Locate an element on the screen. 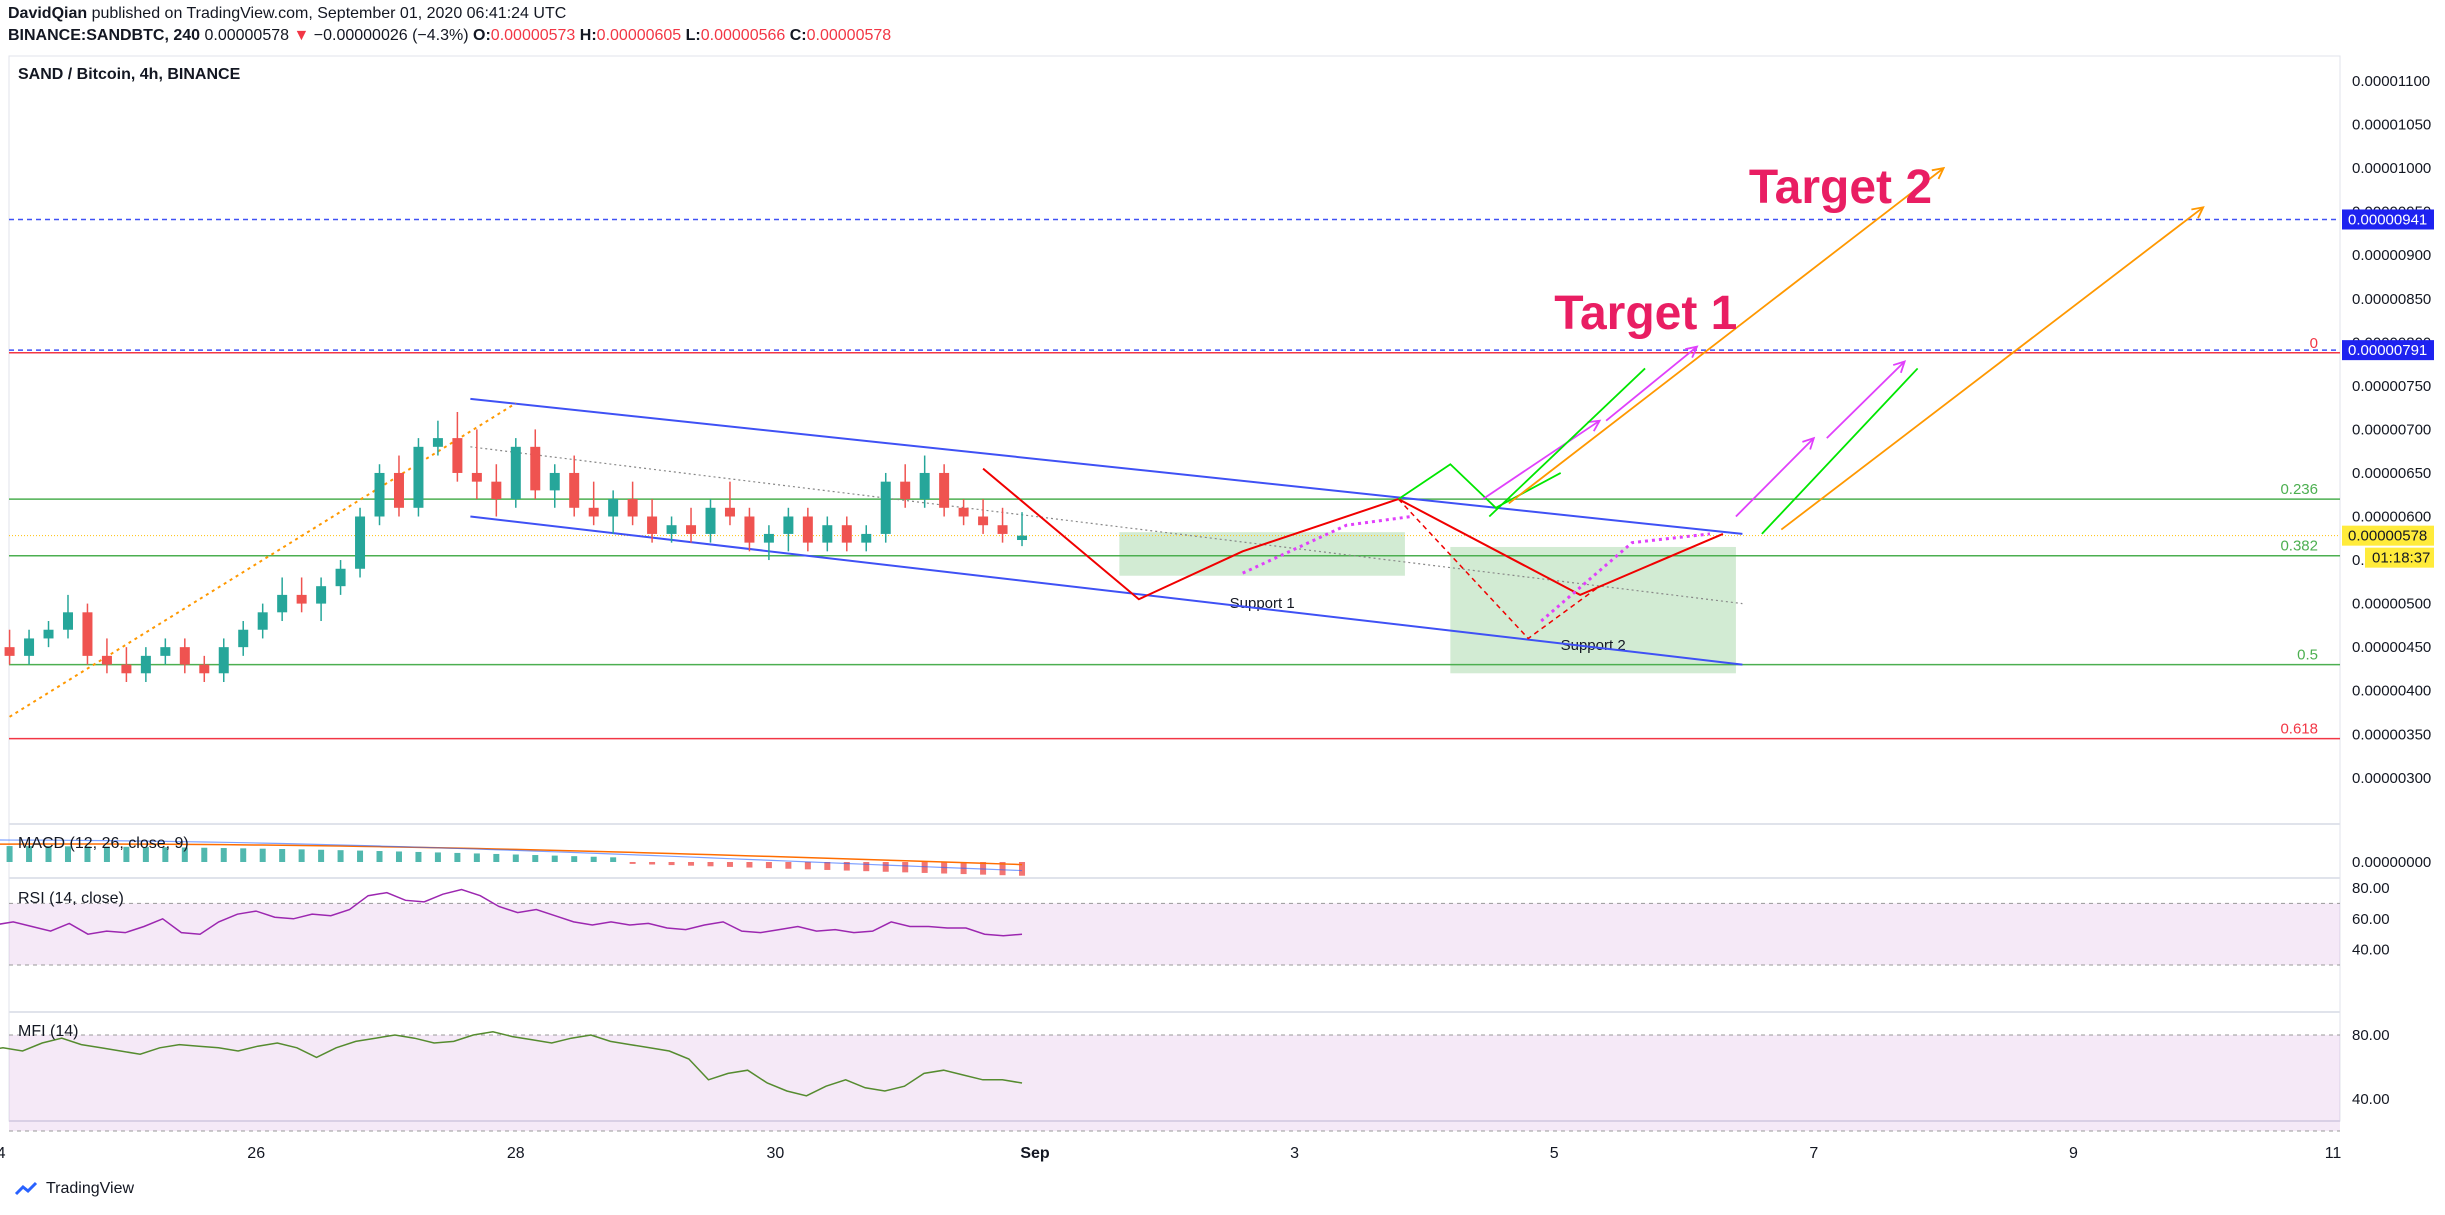 The width and height of the screenshot is (2445, 1215). close-label: C: is located at coordinates (798, 35).